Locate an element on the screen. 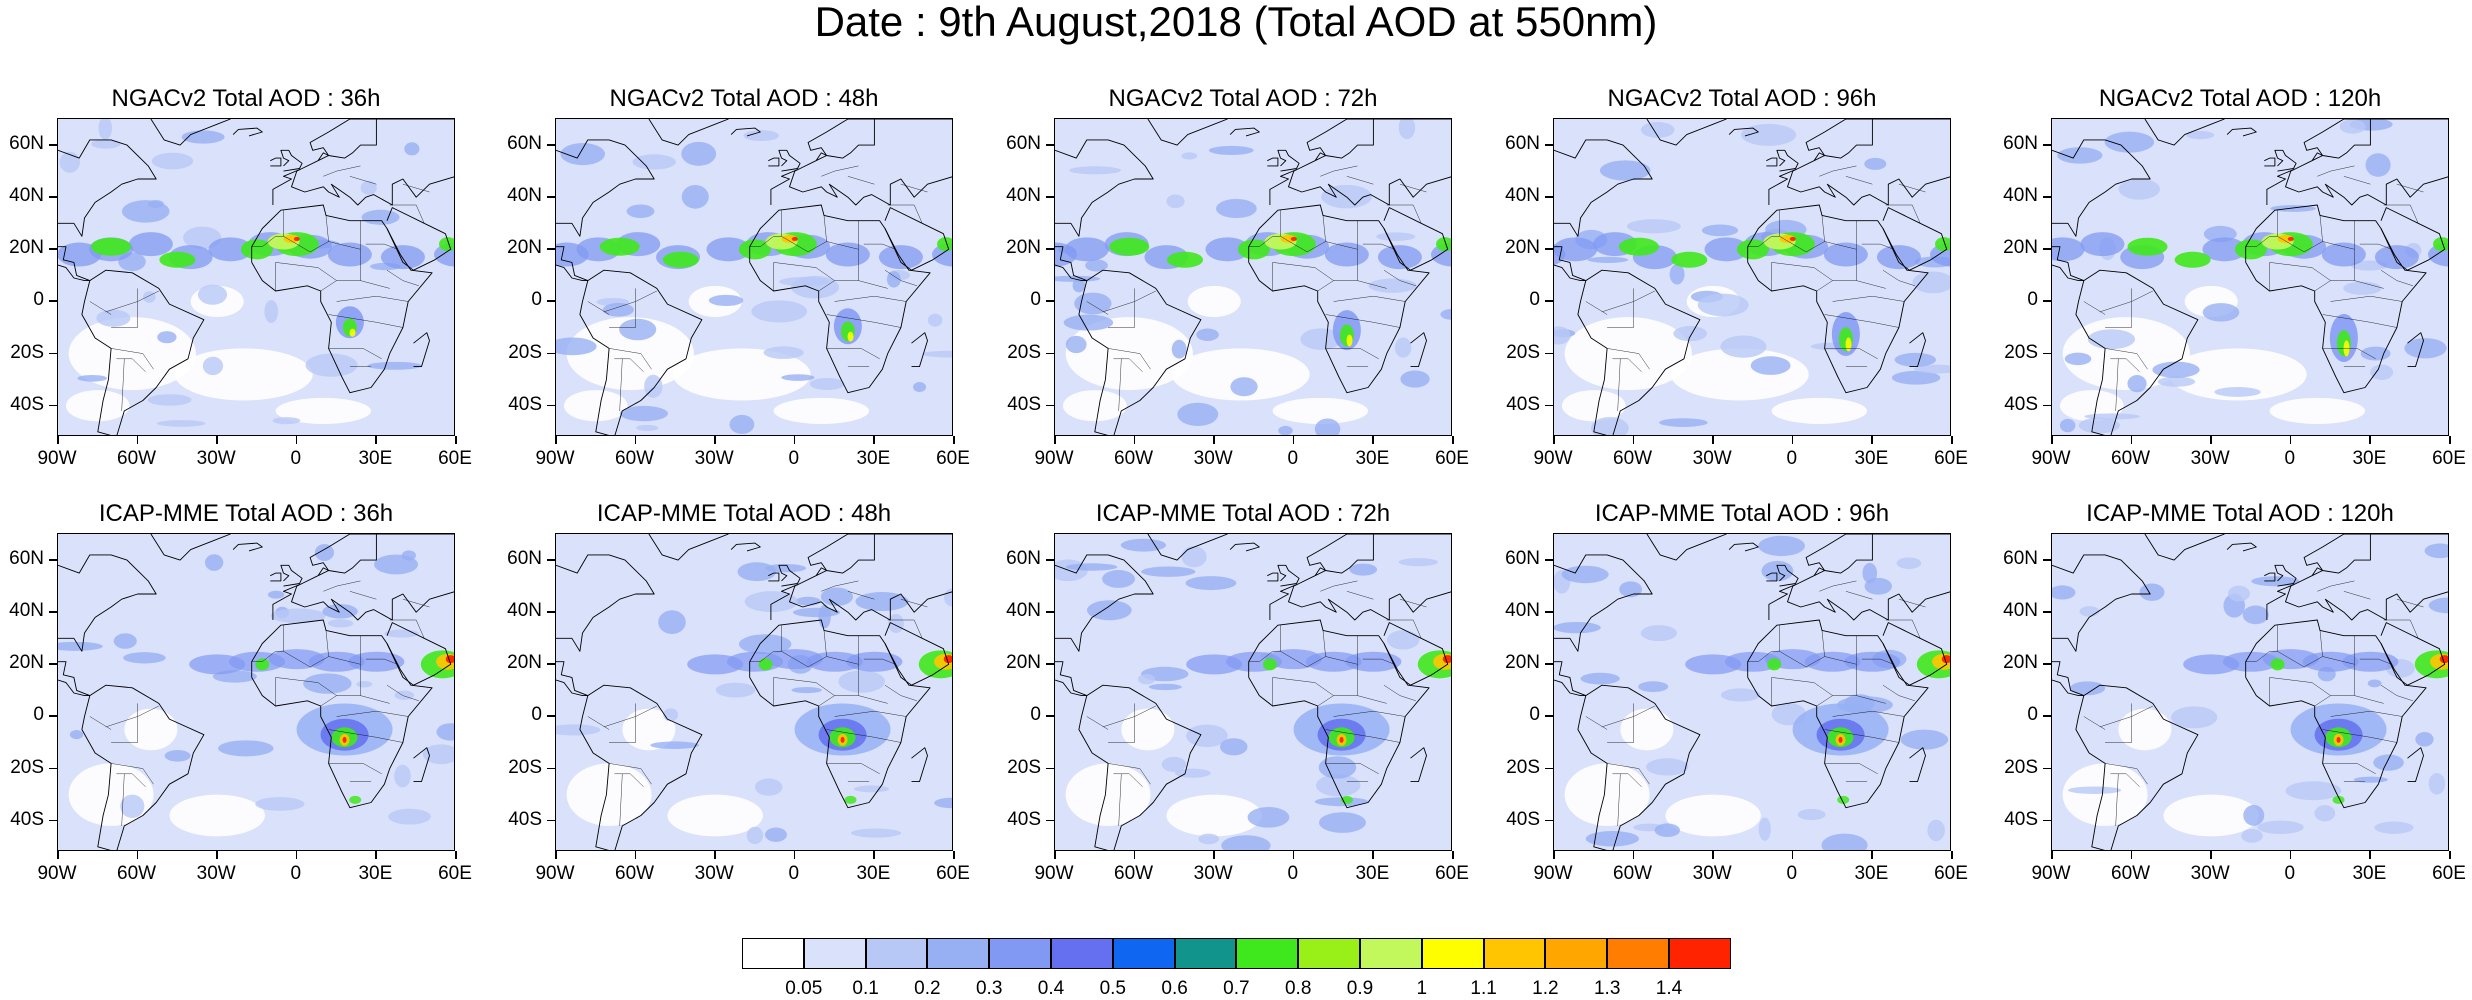 This screenshot has height=1000, width=2472. colorbar-label: 0.3 is located at coordinates (989, 988).